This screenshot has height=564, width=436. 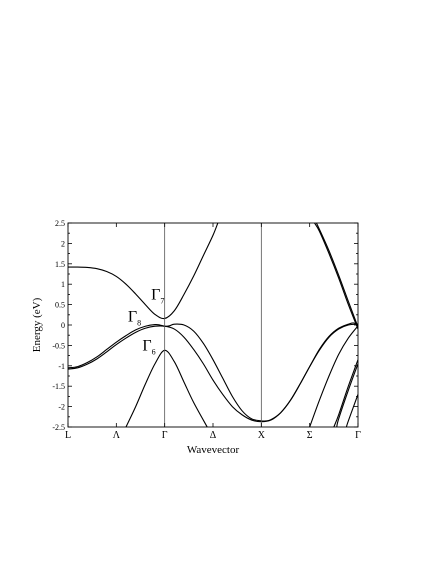 What do you see at coordinates (58, 427) in the screenshot?
I see `y-tick-label: -2.5` at bounding box center [58, 427].